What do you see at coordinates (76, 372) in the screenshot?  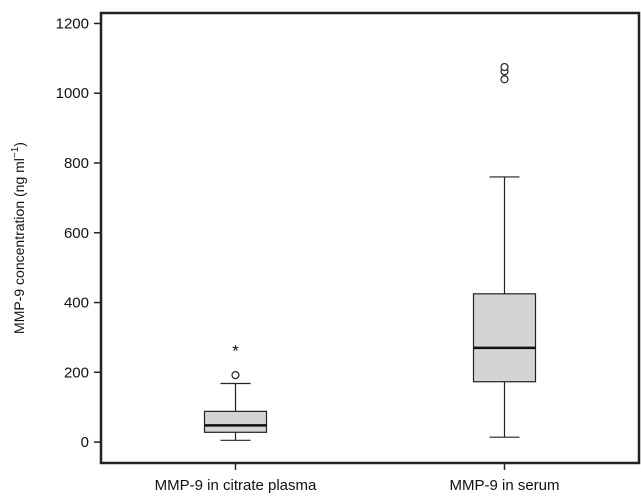 I see `y-tick-label: 200` at bounding box center [76, 372].